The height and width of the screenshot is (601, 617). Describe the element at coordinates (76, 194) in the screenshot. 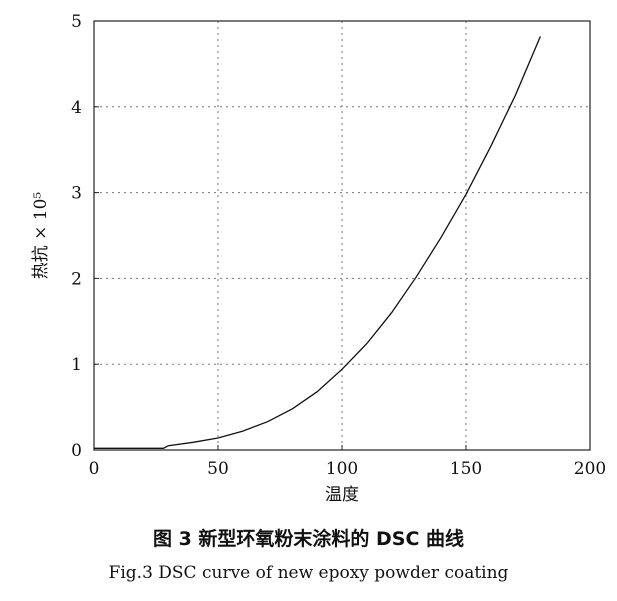

I see `y-tick-label: 3` at that location.